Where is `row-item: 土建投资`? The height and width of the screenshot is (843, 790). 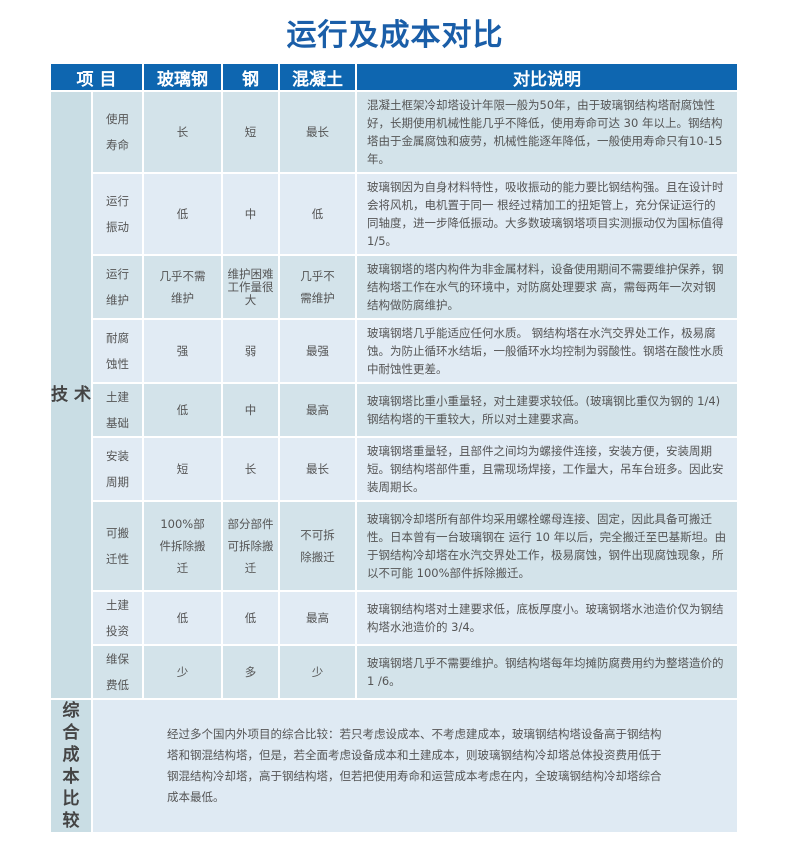
row-item: 土建投资 is located at coordinates (117, 618).